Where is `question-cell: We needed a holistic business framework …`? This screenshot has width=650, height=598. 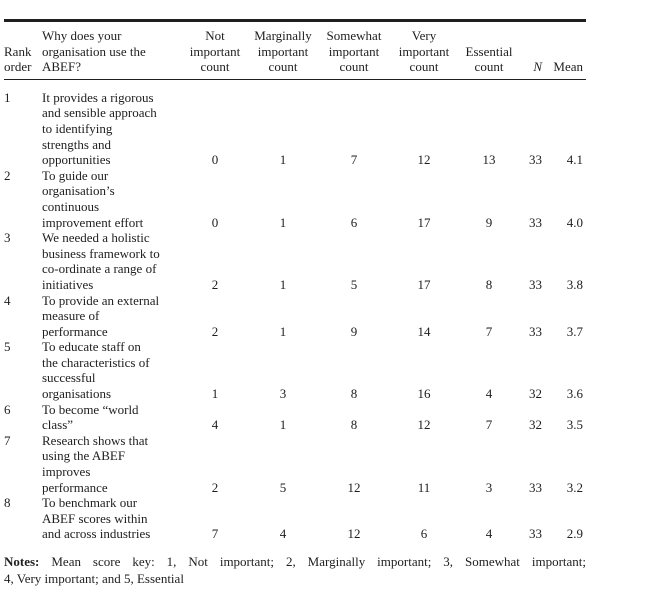
question-cell: We needed a holistic business framework … is located at coordinates (101, 261).